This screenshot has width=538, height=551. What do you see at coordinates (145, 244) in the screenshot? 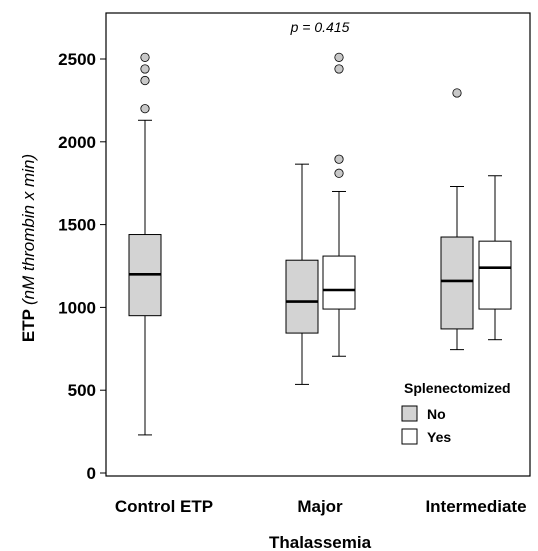
I see `box-control-etp-no` at bounding box center [145, 244].